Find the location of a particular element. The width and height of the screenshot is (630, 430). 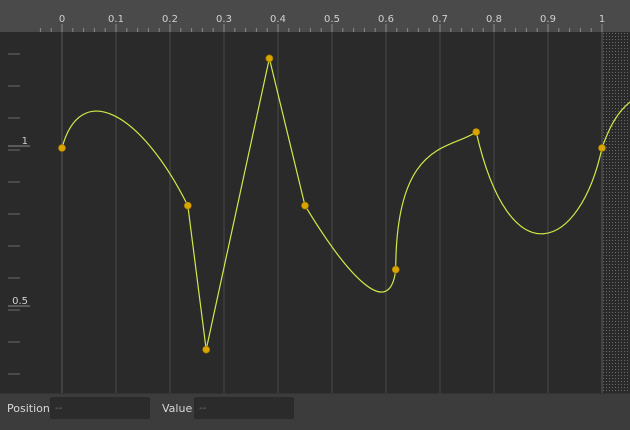

ruler-label: 1 is located at coordinates (602, 19).